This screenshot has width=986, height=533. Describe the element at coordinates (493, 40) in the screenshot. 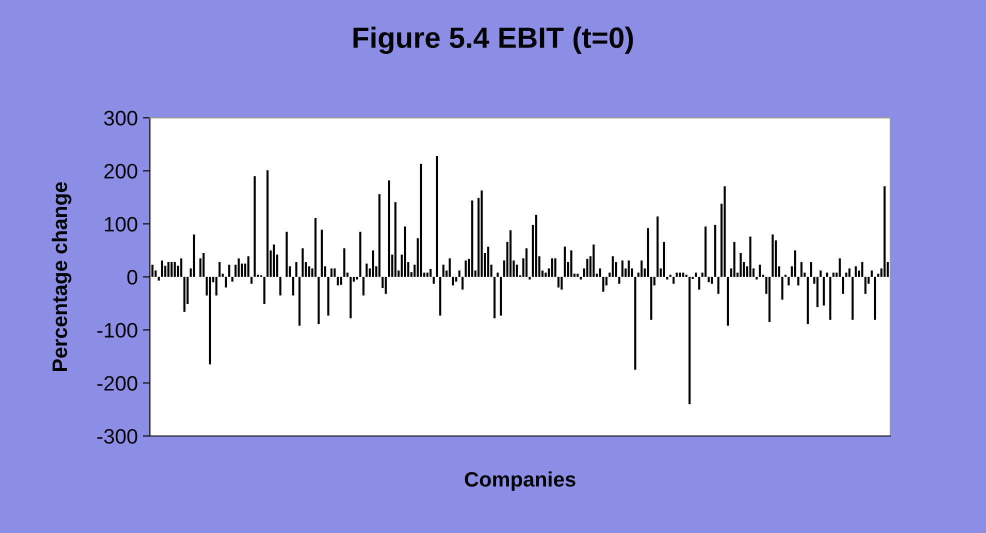

I see `chart-title: Figure 5.4 EBIT (t=0)` at that location.